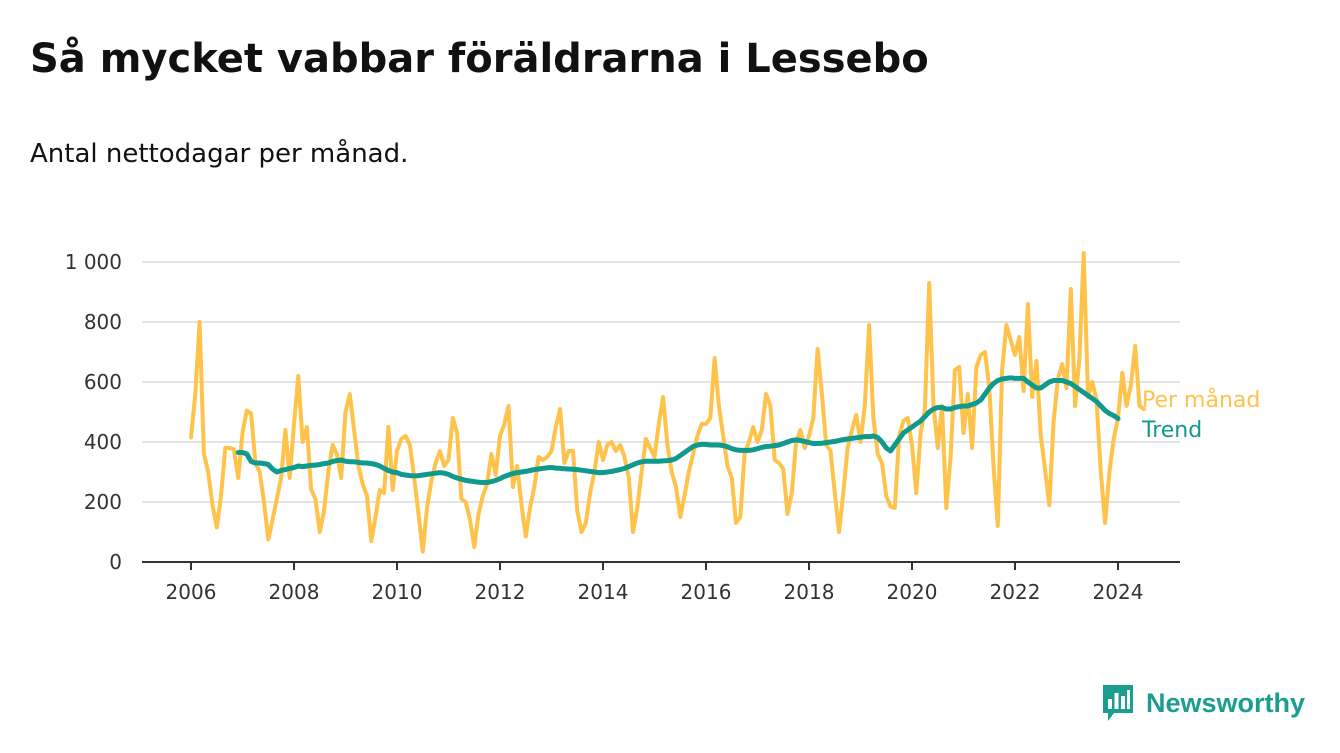 The image size is (1340, 753). I want to click on x-tick-label: 2006, so click(191, 592).